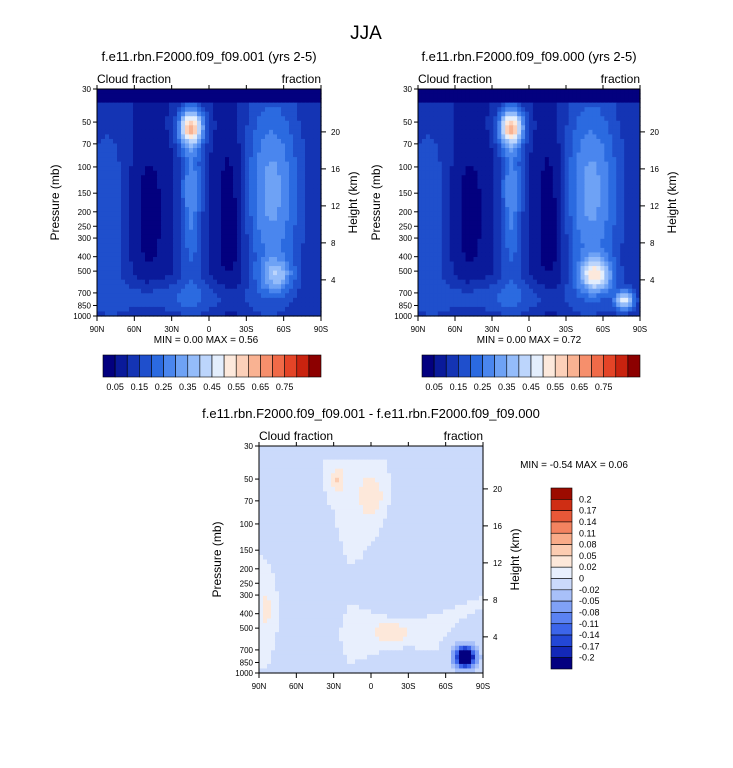 The width and height of the screenshot is (733, 768). Describe the element at coordinates (85, 167) in the screenshot. I see `y-tick-label: 100` at that location.